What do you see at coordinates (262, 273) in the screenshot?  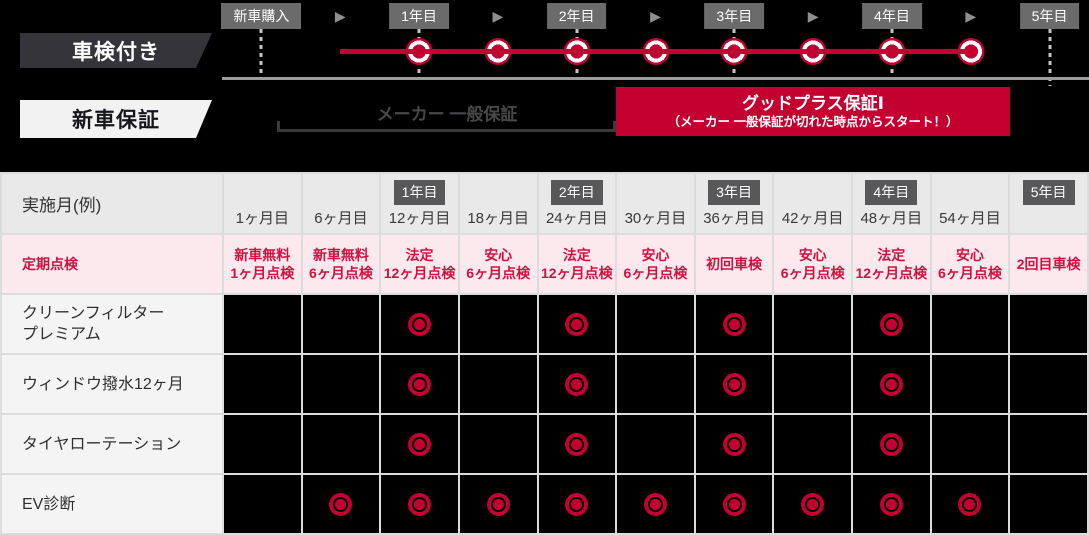 I see `inspection-type-line: 1ヶ月点検` at bounding box center [262, 273].